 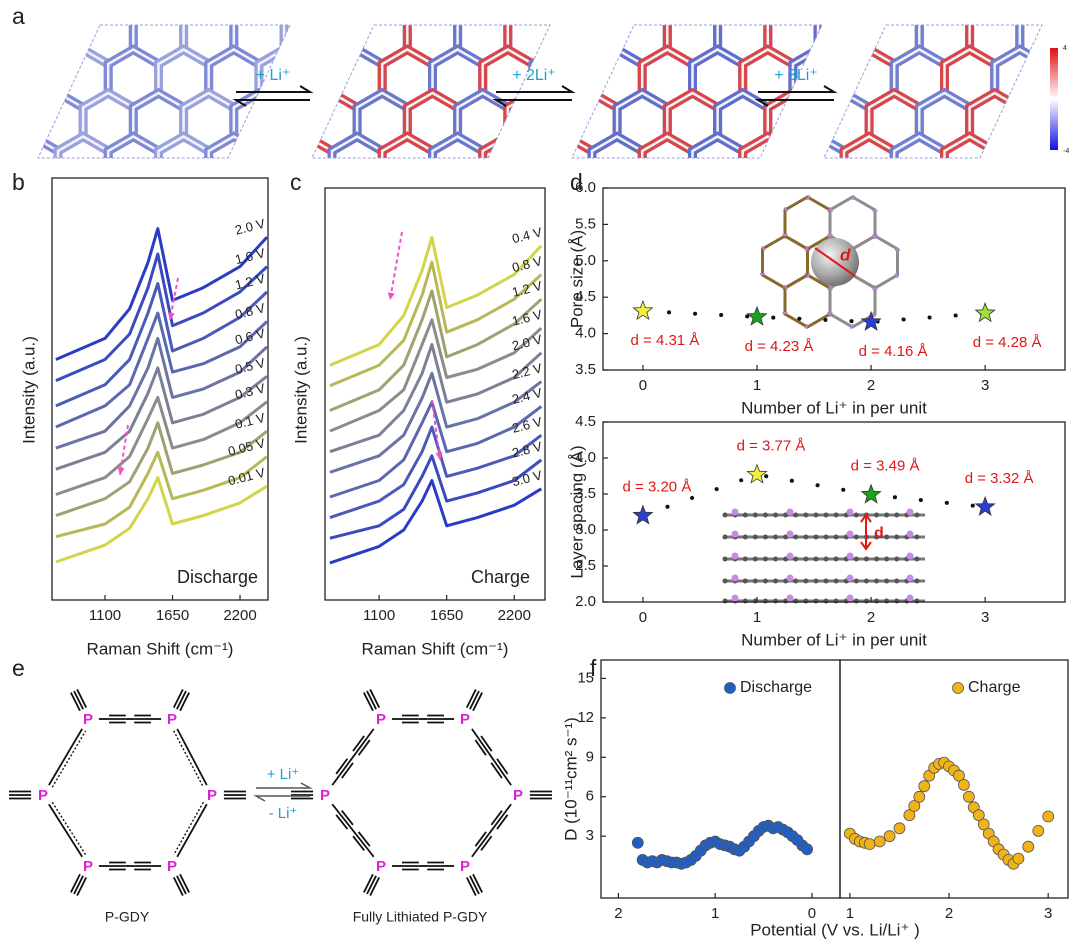 What do you see at coordinates (814, 317) in the screenshot?
I see `dotted-guide` at bounding box center [814, 317].